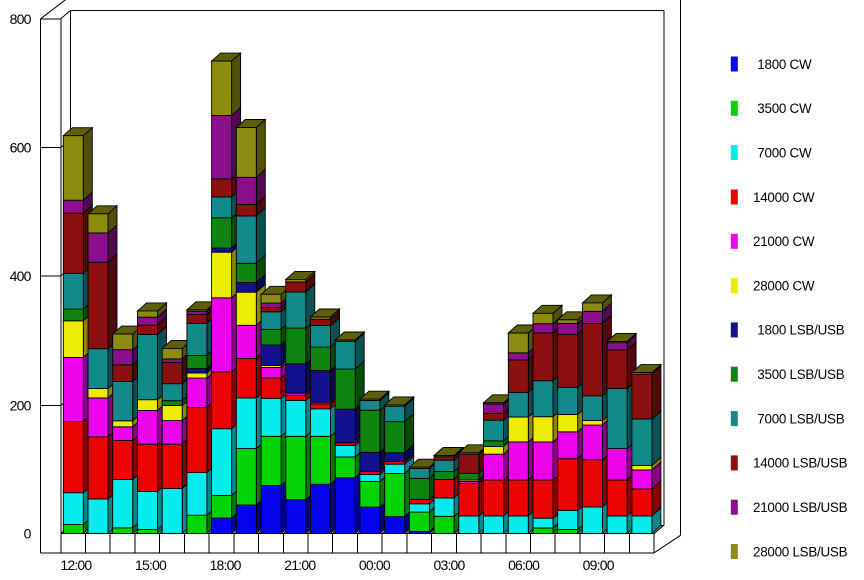  I want to click on svg-text: 18:00, so click(226, 565).